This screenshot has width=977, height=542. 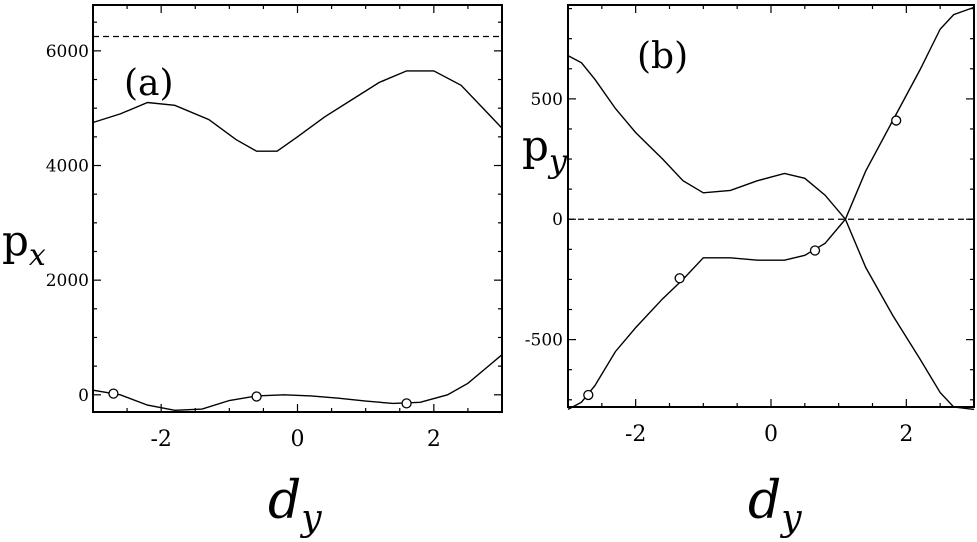 What do you see at coordinates (771, 434) in the screenshot?
I see `panel-b-xtick-label: 0` at bounding box center [771, 434].